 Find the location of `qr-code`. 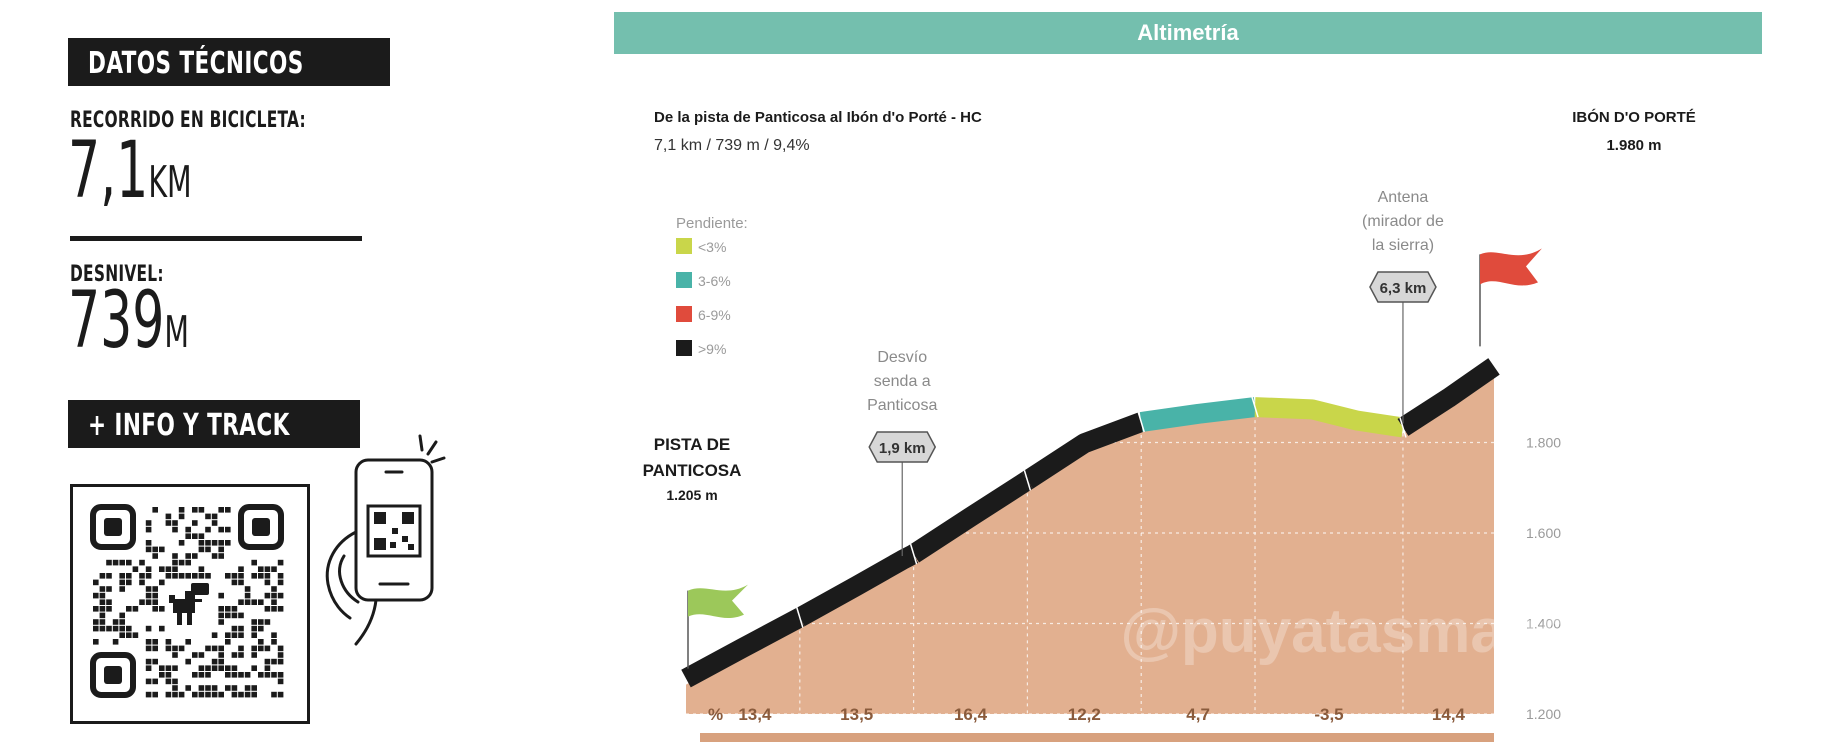

qr-code is located at coordinates (190, 604).